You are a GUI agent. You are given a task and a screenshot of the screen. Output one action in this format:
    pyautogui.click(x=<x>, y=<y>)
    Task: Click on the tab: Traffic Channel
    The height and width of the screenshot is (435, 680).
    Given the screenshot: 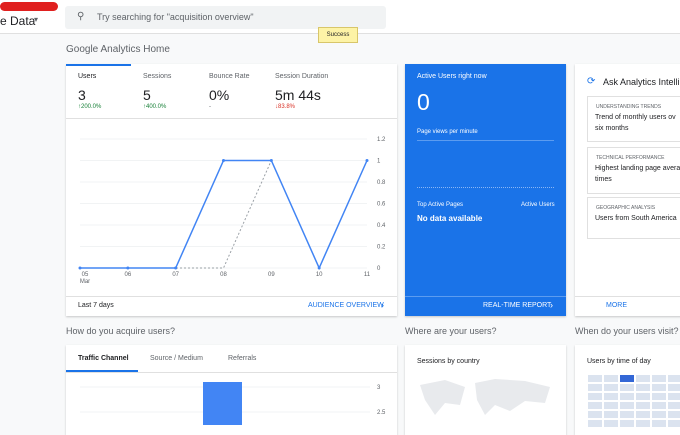 What is the action you would take?
    pyautogui.click(x=103, y=358)
    